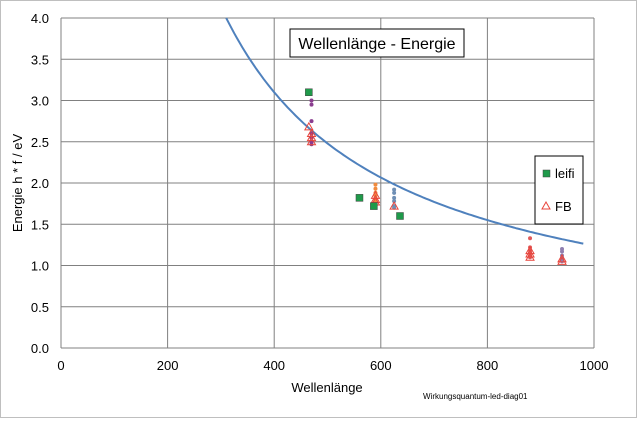 This screenshot has width=637, height=423. I want to click on y-tick-label: 2.5, so click(40, 142).